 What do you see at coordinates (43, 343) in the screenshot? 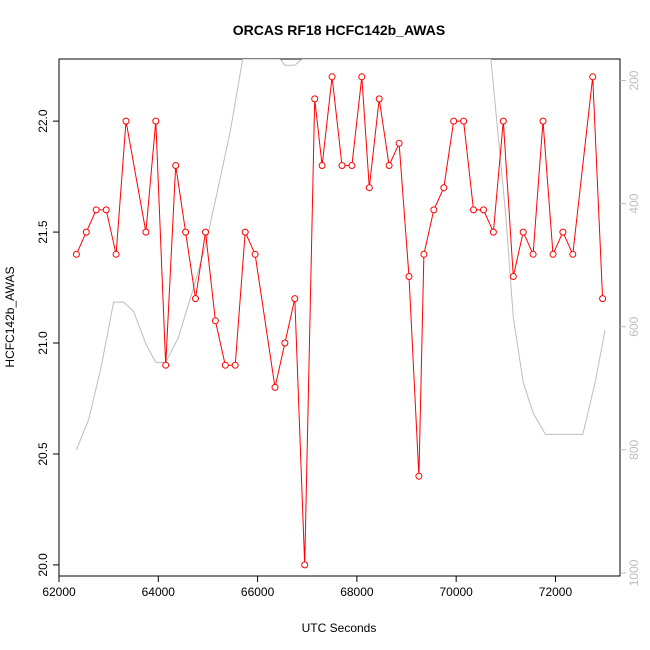
I see `y-tick-label: 21.0` at bounding box center [43, 343].